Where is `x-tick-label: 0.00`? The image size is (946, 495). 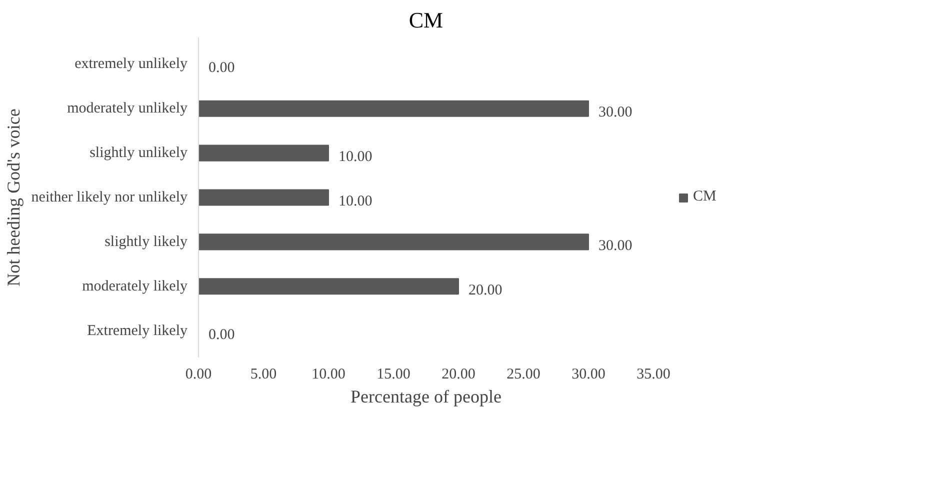
x-tick-label: 0.00 is located at coordinates (198, 374).